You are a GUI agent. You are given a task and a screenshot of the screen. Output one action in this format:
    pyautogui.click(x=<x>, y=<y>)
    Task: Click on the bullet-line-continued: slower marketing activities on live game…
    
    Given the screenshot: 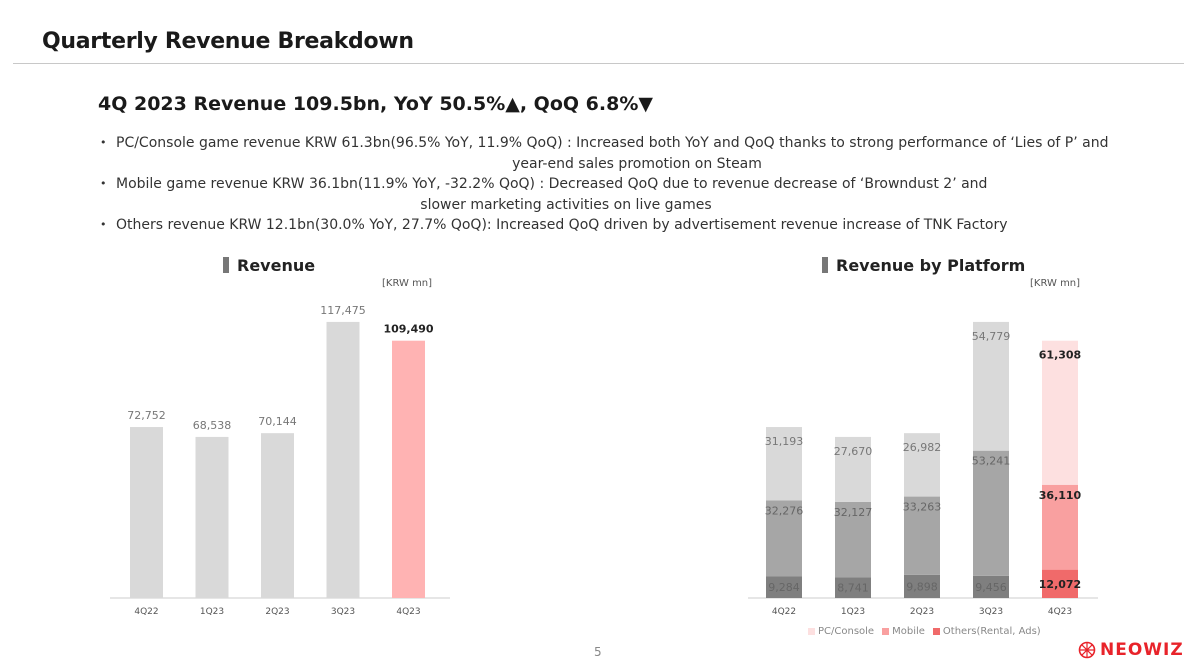 What is the action you would take?
    pyautogui.click(x=566, y=204)
    